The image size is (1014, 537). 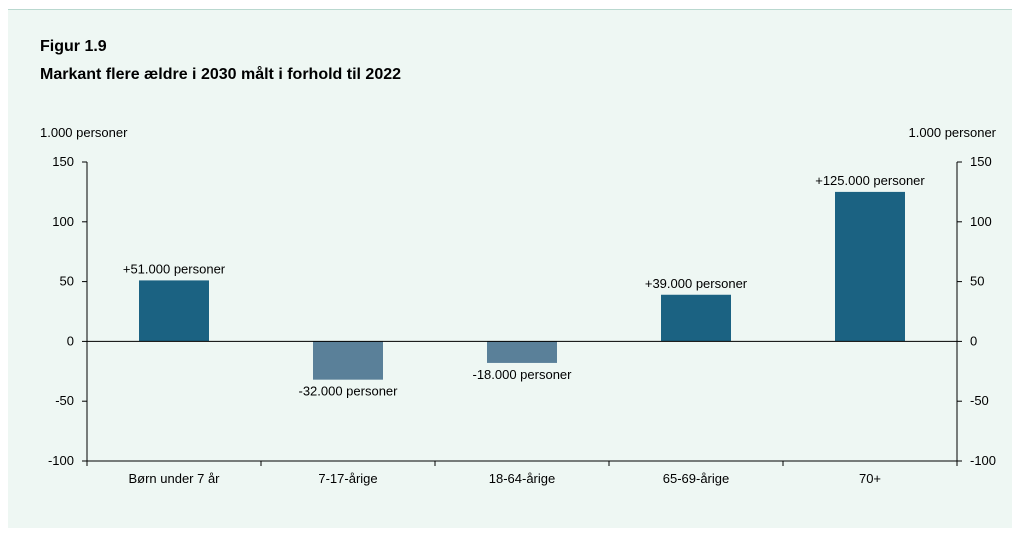 What do you see at coordinates (981, 161) in the screenshot?
I see `y-tick-label-right: 150` at bounding box center [981, 161].